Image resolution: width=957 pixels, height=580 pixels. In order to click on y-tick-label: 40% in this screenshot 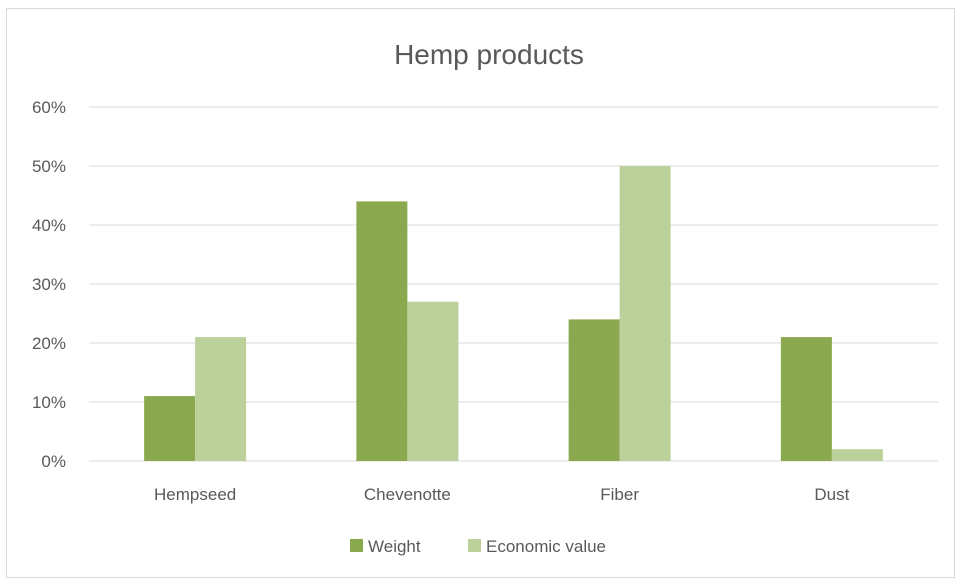, I will do `click(49, 225)`.